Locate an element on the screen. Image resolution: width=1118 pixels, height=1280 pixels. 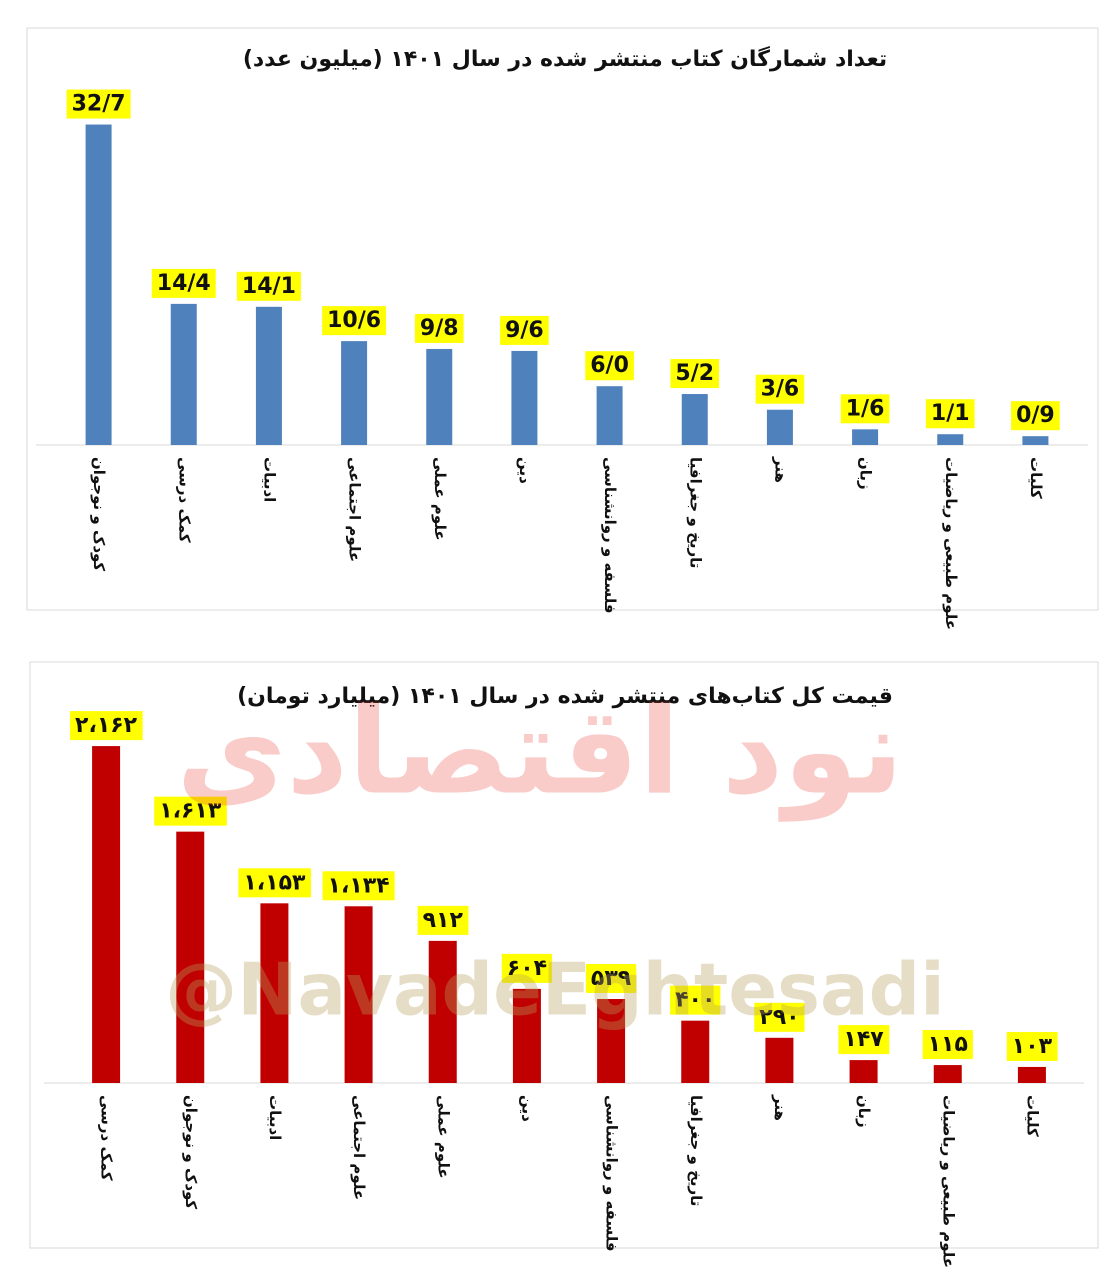
value-label: ۱۰۳ is located at coordinates (1032, 1046).